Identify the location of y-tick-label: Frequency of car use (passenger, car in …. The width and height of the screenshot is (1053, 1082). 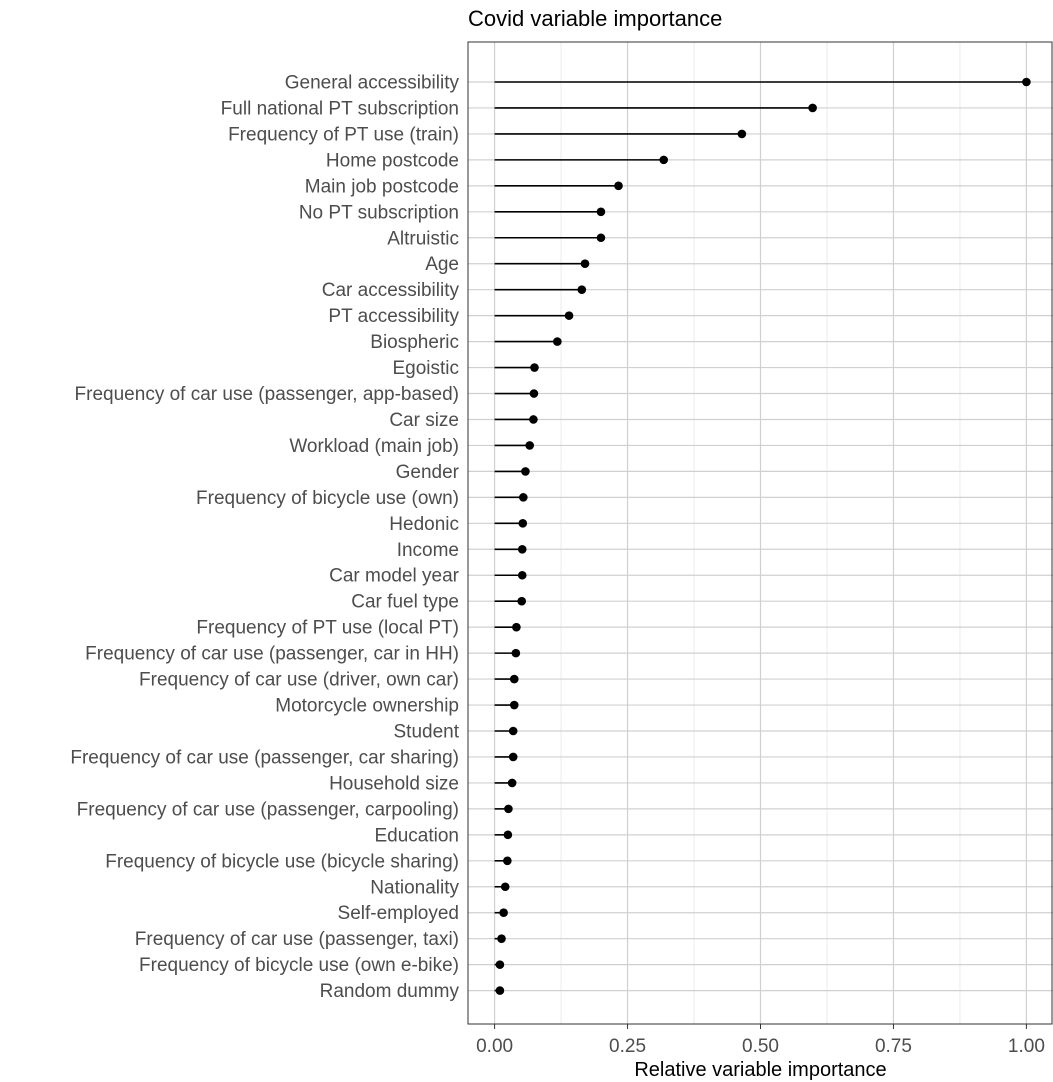
(272, 654).